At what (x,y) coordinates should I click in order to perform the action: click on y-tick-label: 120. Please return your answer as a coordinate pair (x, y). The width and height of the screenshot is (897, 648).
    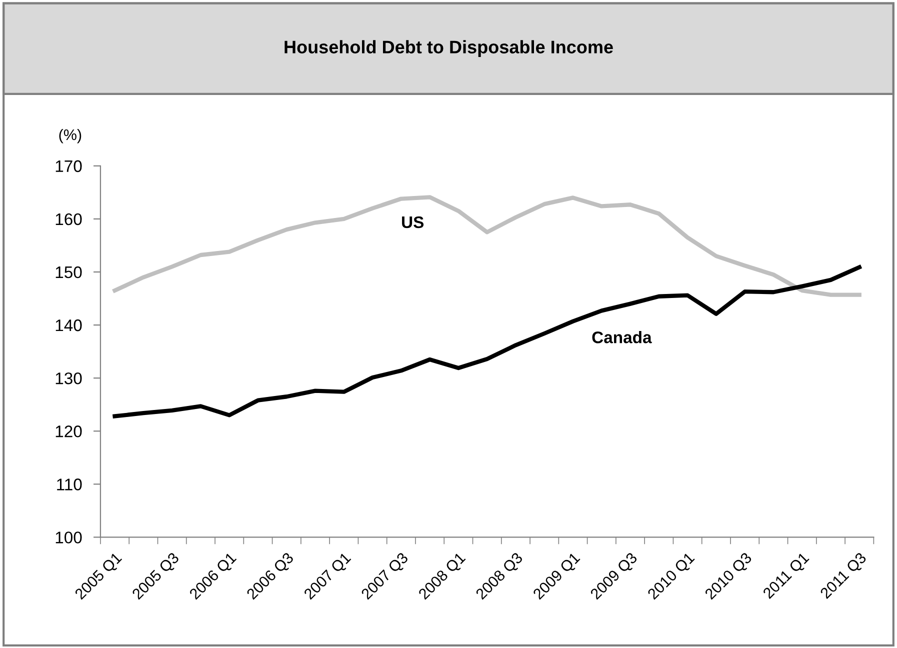
    Looking at the image, I should click on (69, 432).